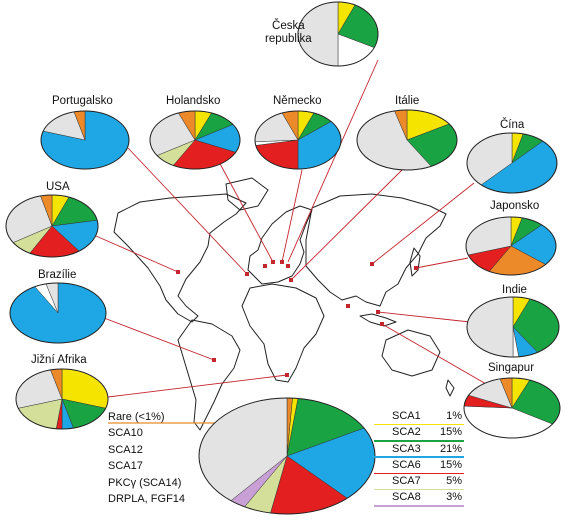  Describe the element at coordinates (378, 320) in the screenshot. I see `continent-indonesia` at that location.